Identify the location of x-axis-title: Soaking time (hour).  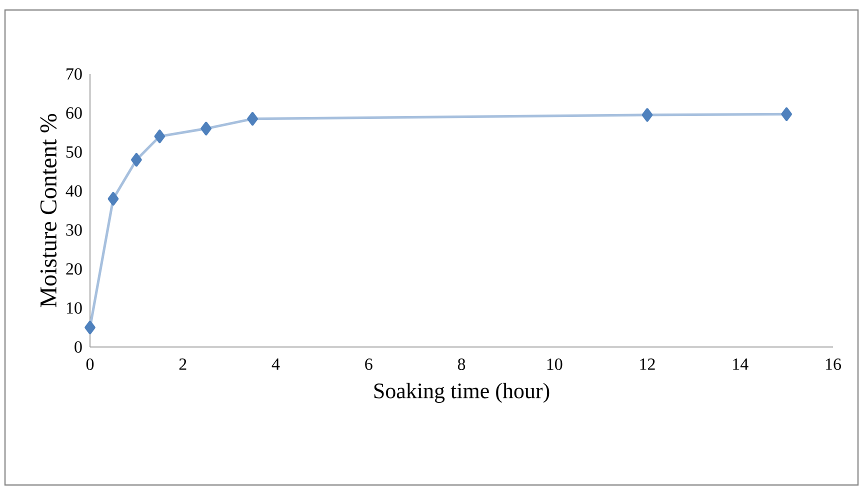
(462, 392).